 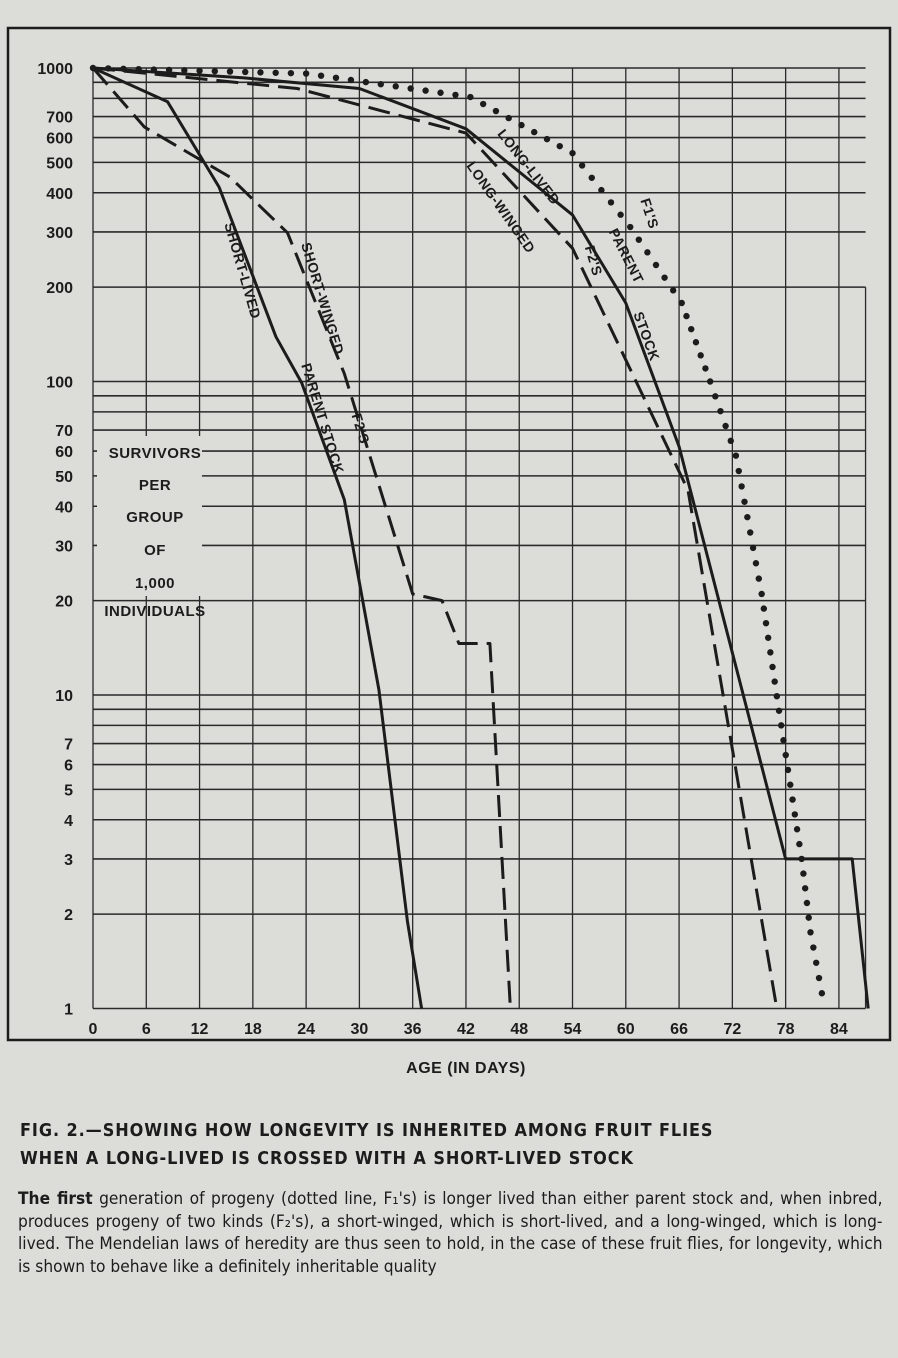 What do you see at coordinates (59, 383) in the screenshot?
I see `y-tick-label: 100` at bounding box center [59, 383].